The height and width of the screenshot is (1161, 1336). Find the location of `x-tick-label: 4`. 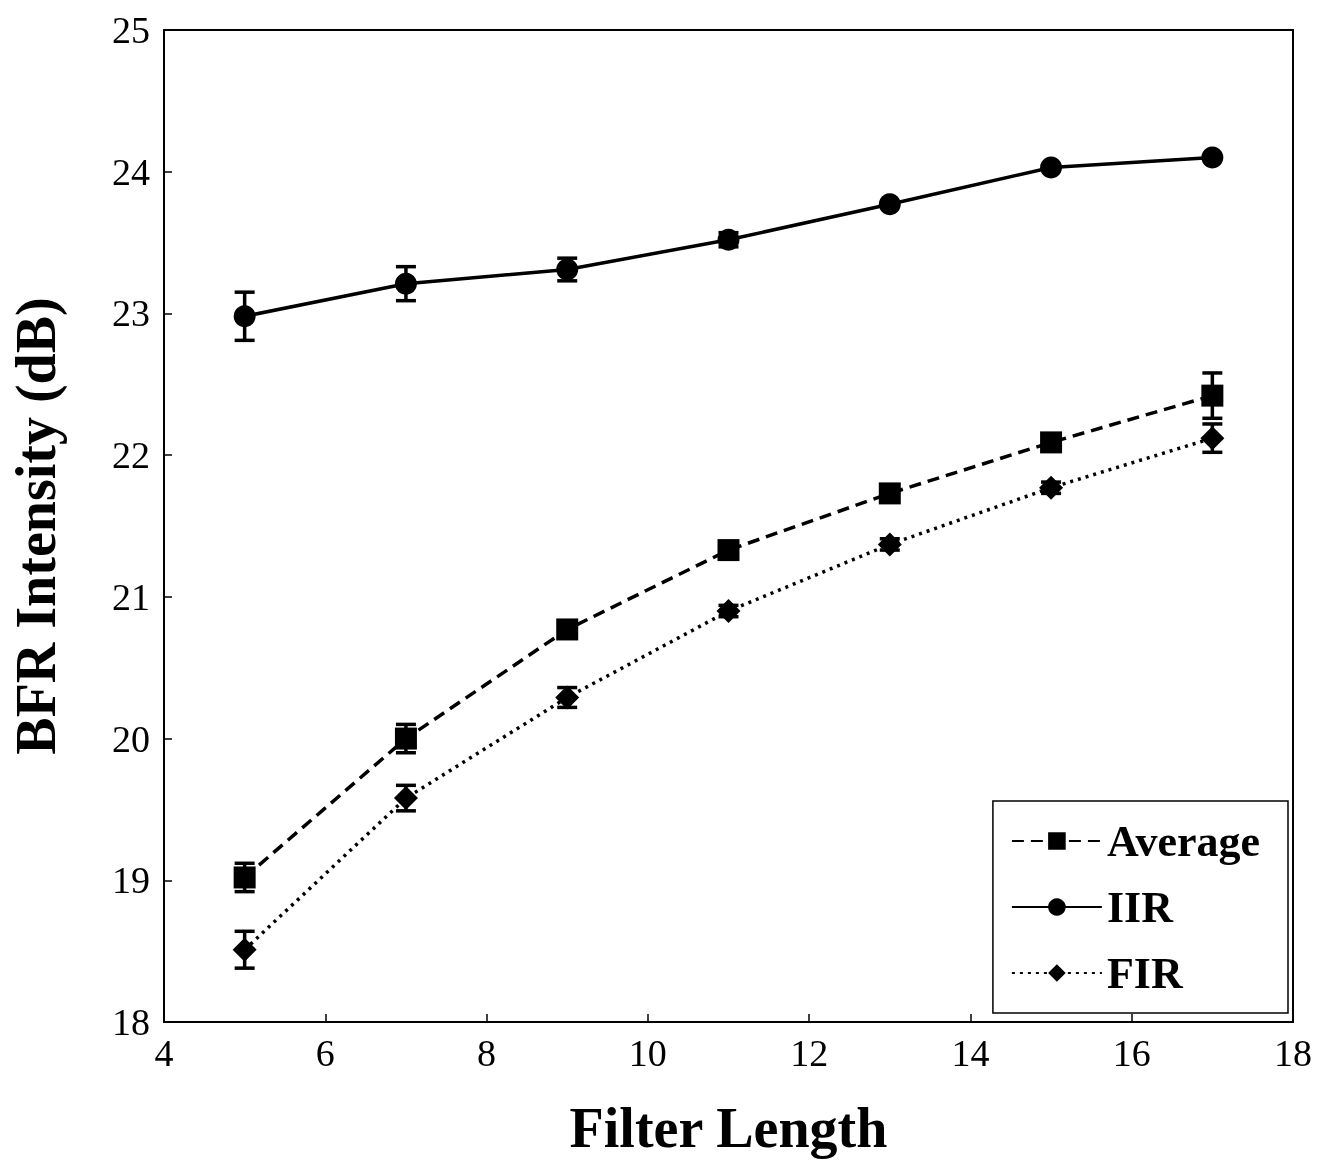

x-tick-label: 4 is located at coordinates (164, 1053).